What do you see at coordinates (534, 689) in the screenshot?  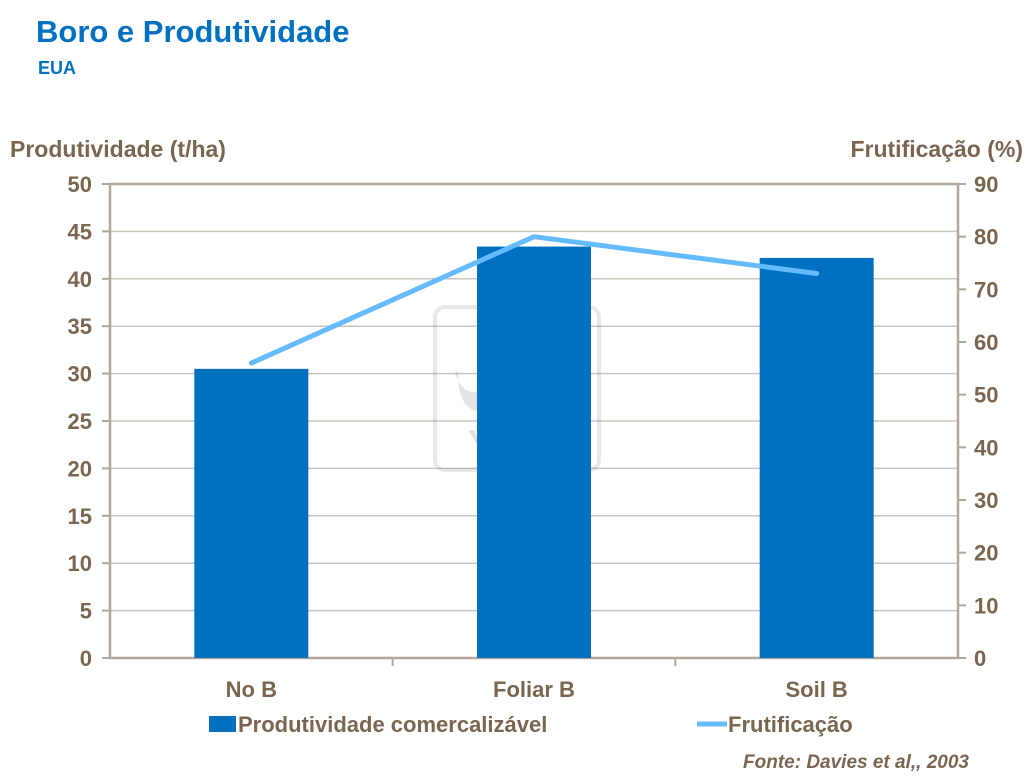 I see `x-tick-label: Foliar B` at bounding box center [534, 689].